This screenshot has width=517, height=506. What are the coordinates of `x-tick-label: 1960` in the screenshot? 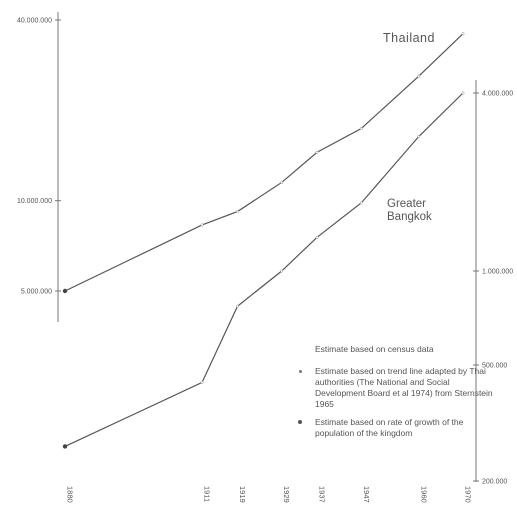 It's located at (423, 494).